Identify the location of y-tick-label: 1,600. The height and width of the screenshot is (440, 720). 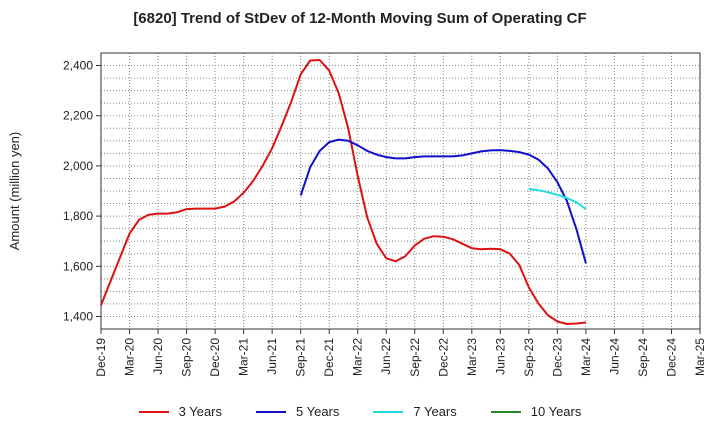
(78, 266).